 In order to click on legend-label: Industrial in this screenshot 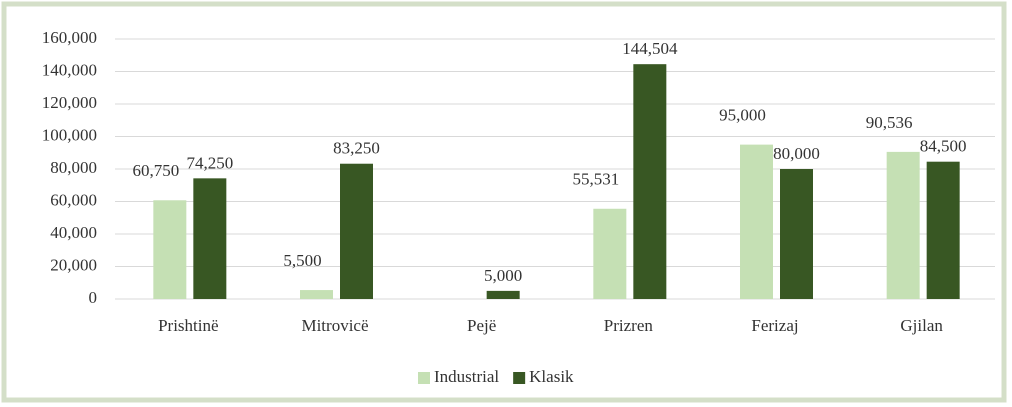, I will do `click(466, 376)`.